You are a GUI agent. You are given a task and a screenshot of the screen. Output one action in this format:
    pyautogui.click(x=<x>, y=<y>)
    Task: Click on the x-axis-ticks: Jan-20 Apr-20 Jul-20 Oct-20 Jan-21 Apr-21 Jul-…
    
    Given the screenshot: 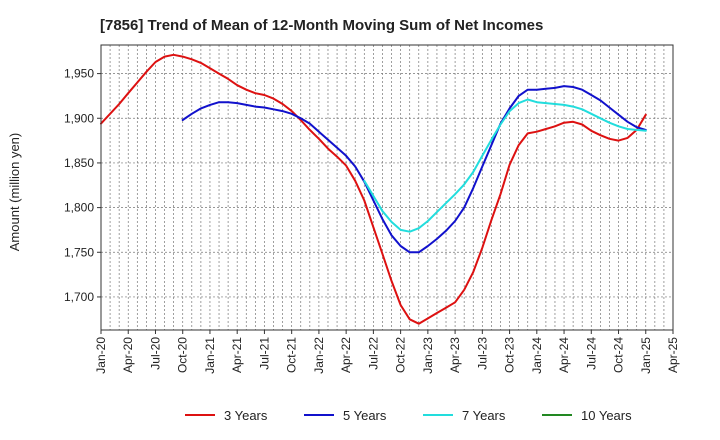 What is the action you would take?
    pyautogui.click(x=387, y=352)
    